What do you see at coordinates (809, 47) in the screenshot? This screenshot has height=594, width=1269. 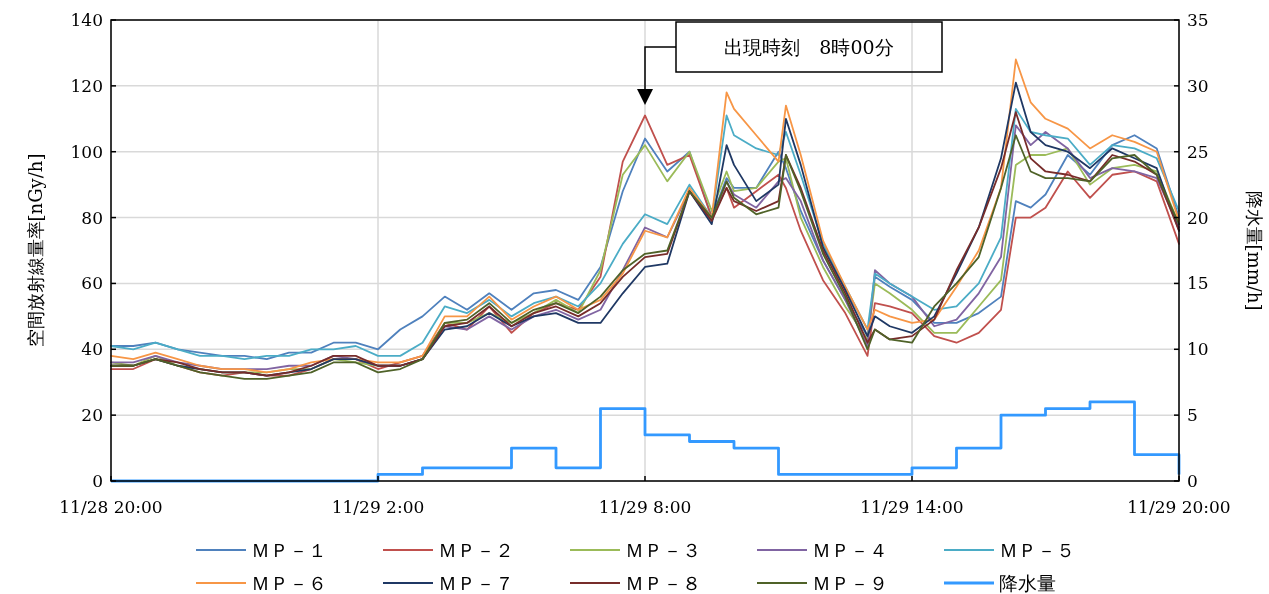 I see `annotation: 出現時刻 8時00分` at bounding box center [809, 47].